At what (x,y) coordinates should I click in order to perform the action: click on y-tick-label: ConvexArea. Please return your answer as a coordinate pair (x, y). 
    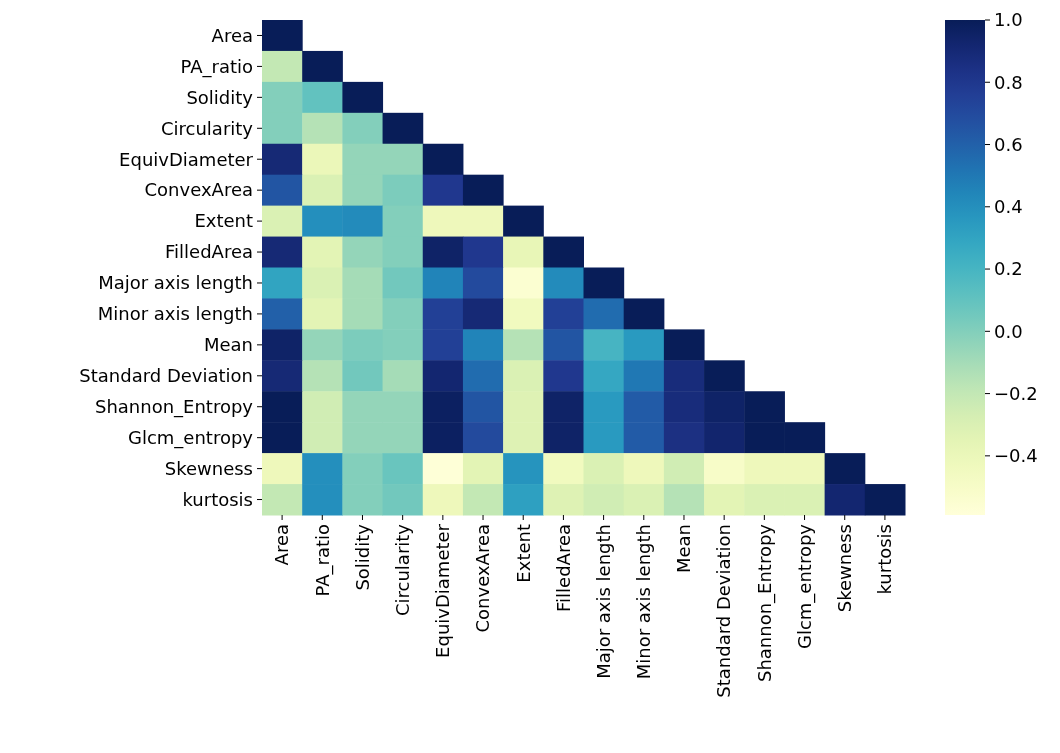
    Looking at the image, I should click on (198, 190).